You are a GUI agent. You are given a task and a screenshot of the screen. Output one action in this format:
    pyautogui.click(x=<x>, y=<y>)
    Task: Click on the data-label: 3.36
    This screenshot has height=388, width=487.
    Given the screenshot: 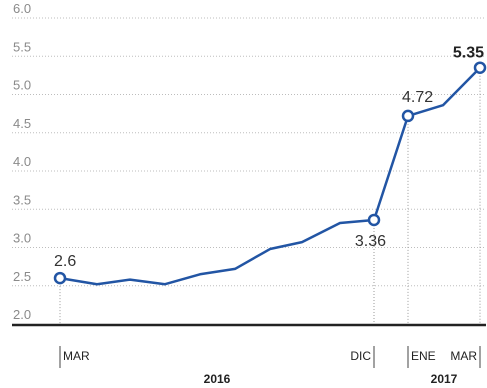 What is the action you would take?
    pyautogui.click(x=370, y=241)
    